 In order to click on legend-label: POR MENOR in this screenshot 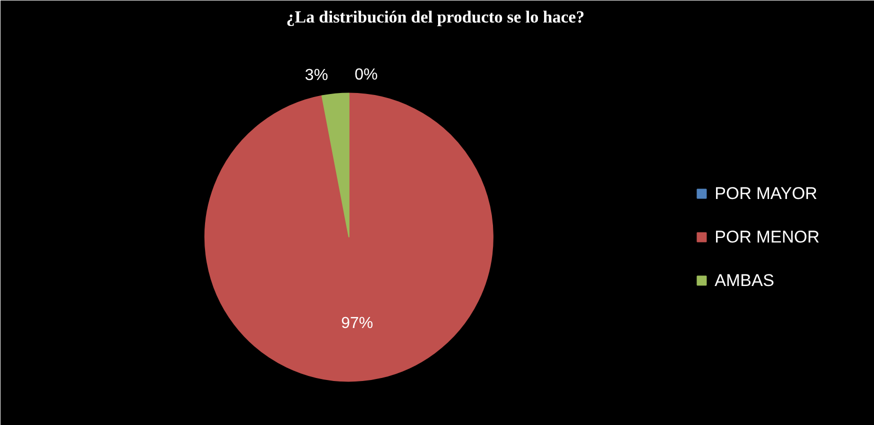, I will do `click(767, 237)`.